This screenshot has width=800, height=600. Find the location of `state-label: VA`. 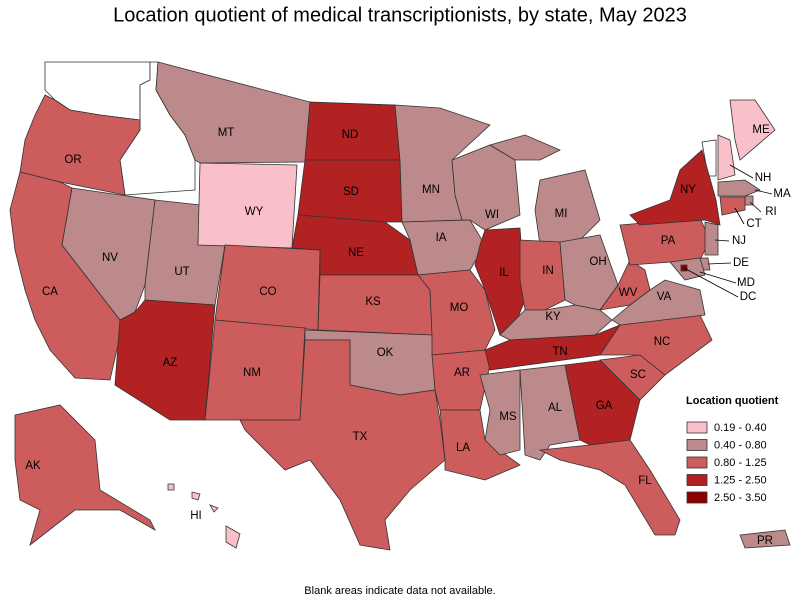

state-label: VA is located at coordinates (664, 297).